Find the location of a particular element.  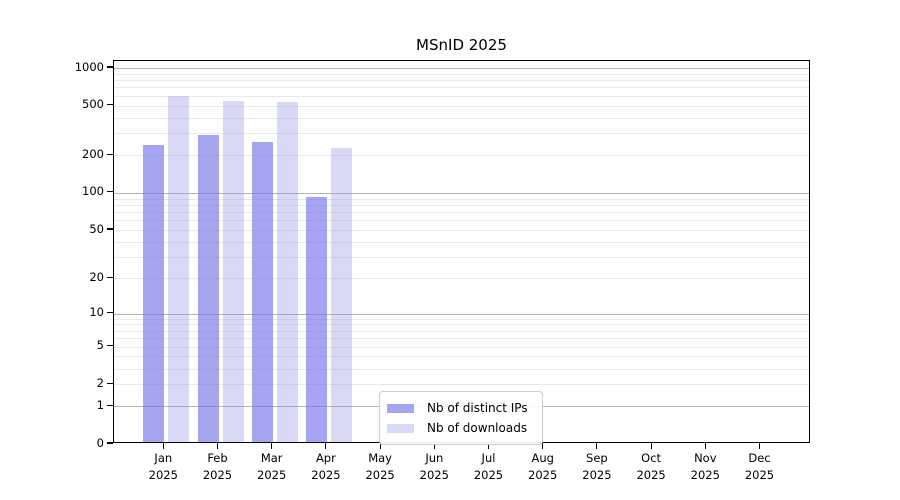

y-tick-label: 1 is located at coordinates (100, 404).